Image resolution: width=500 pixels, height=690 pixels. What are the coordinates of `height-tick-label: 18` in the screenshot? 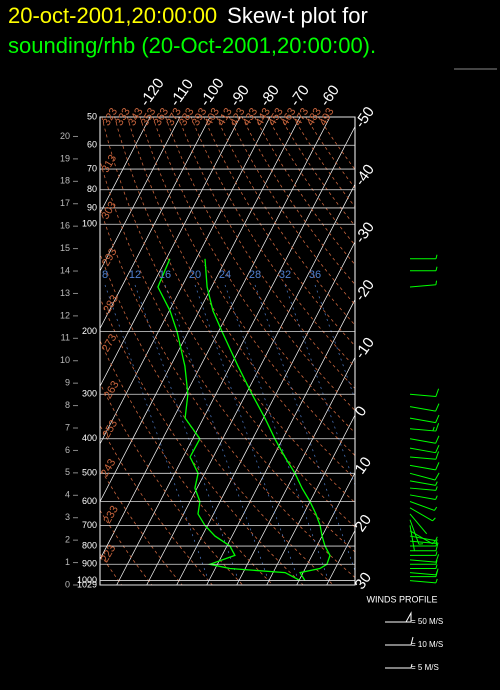 It's located at (65, 181).